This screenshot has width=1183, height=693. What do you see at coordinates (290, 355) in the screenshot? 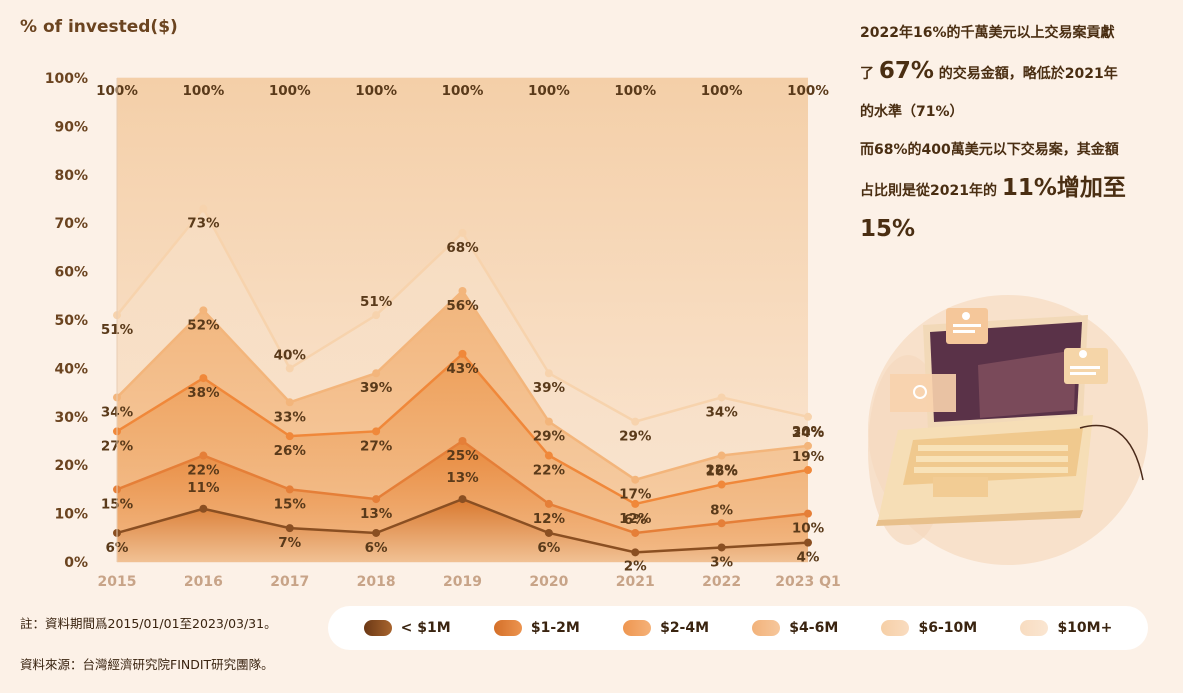
I see `data-label: 40%` at bounding box center [290, 355].